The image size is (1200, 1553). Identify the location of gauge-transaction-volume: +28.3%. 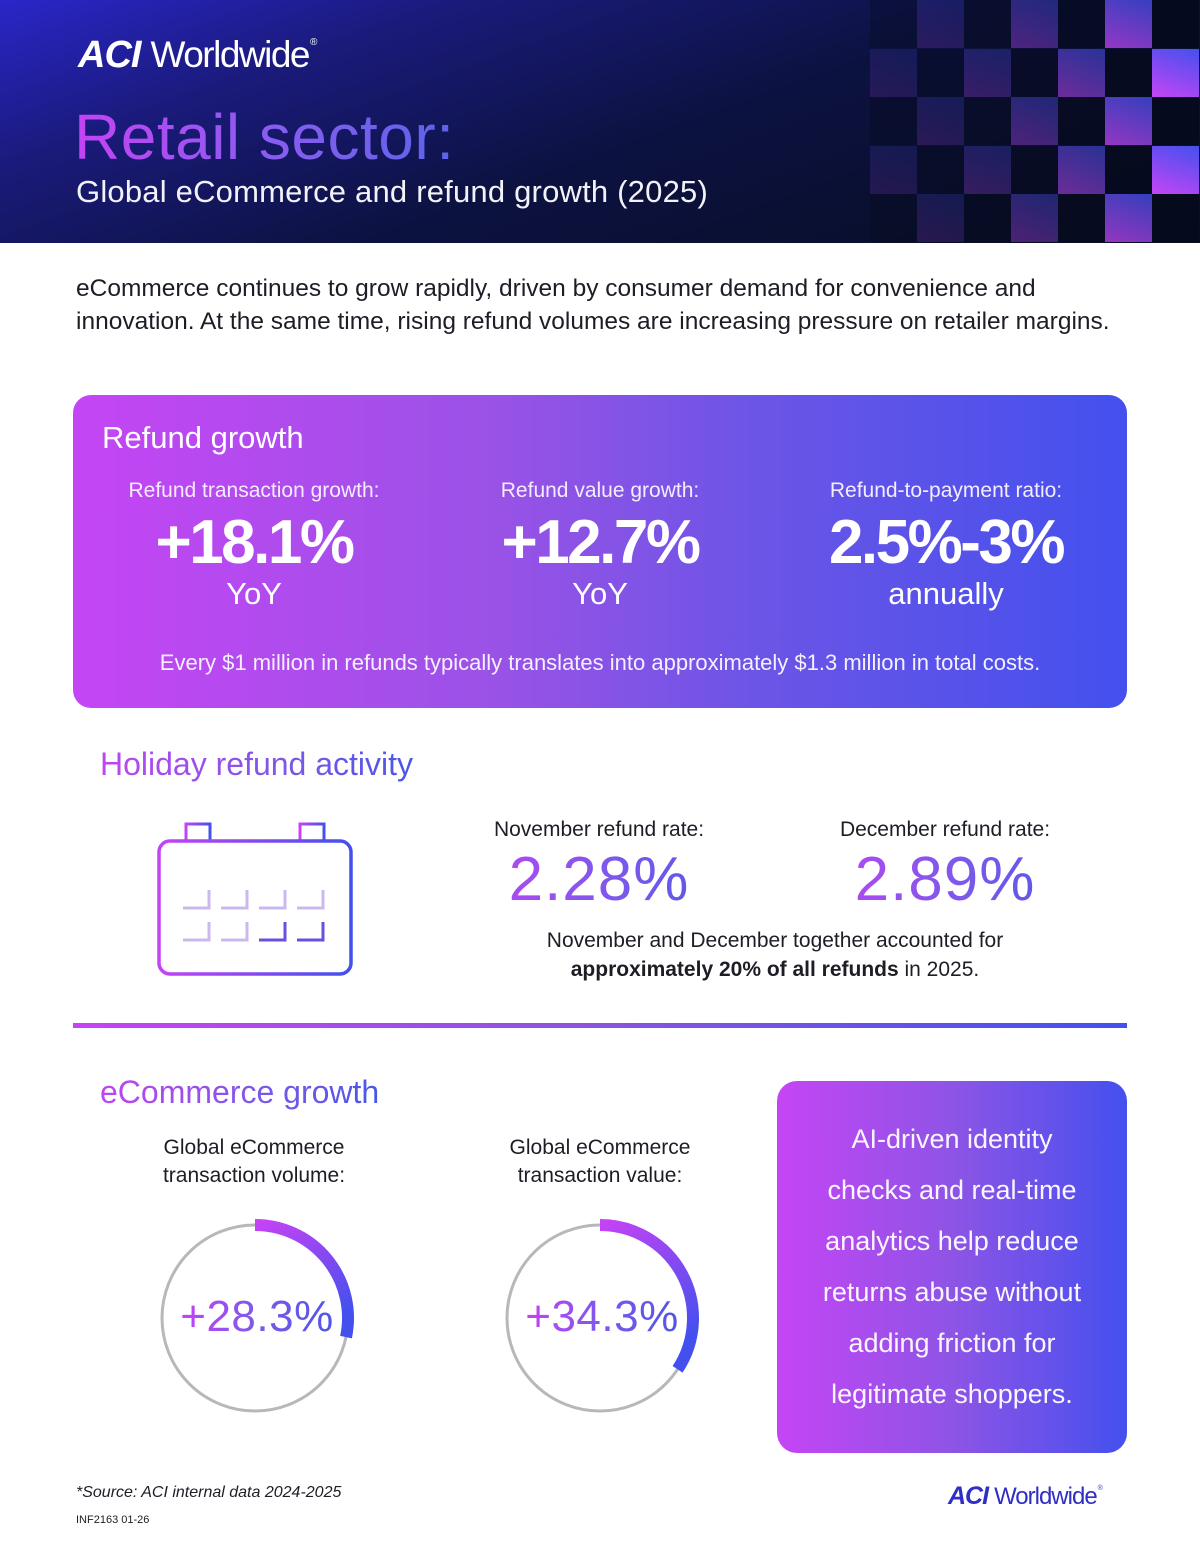
(257, 1317).